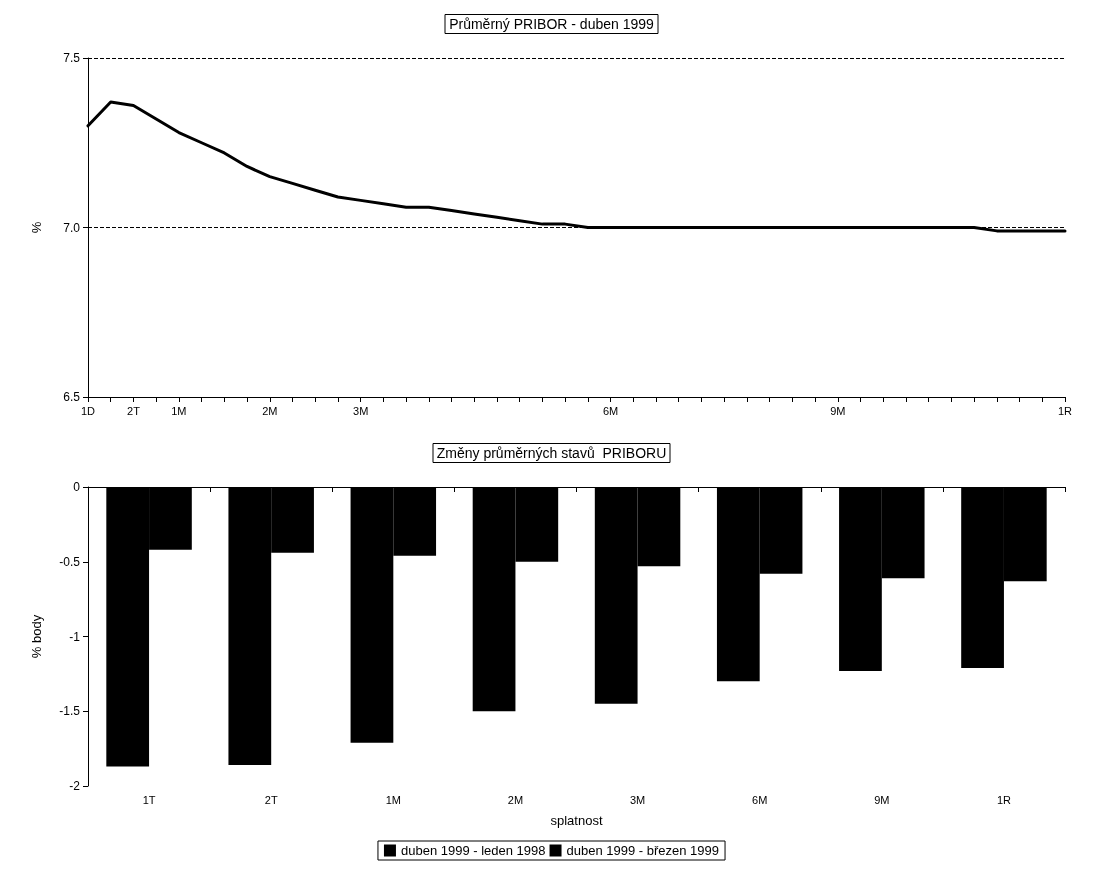  Describe the element at coordinates (72, 58) in the screenshot. I see `y-tick-label: 7.5` at that location.